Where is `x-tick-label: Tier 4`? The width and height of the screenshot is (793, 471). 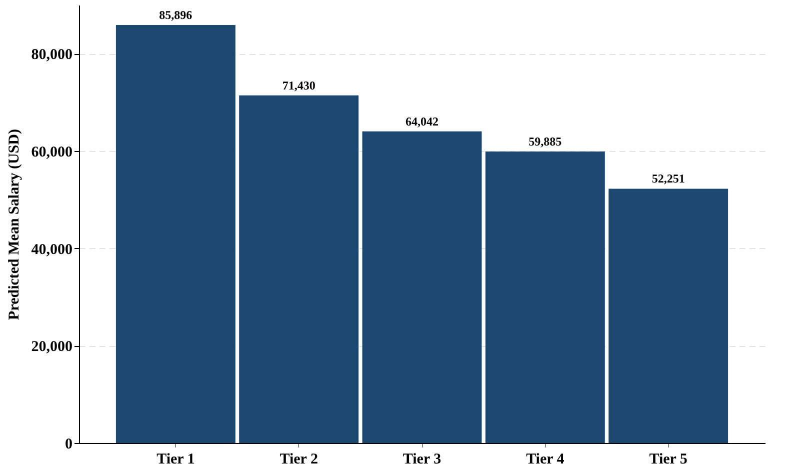
x-tick-label: Tier 4 is located at coordinates (545, 460).